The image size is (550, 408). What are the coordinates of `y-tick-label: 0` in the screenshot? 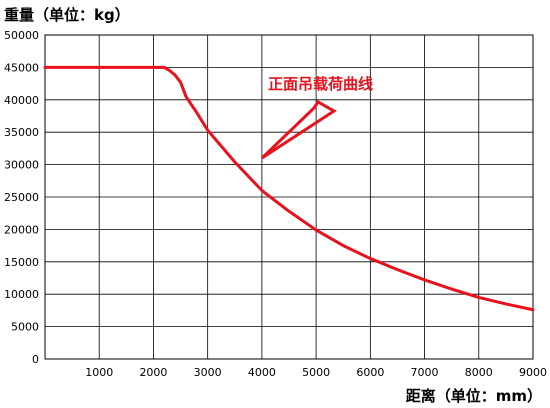 It's located at (35, 359).